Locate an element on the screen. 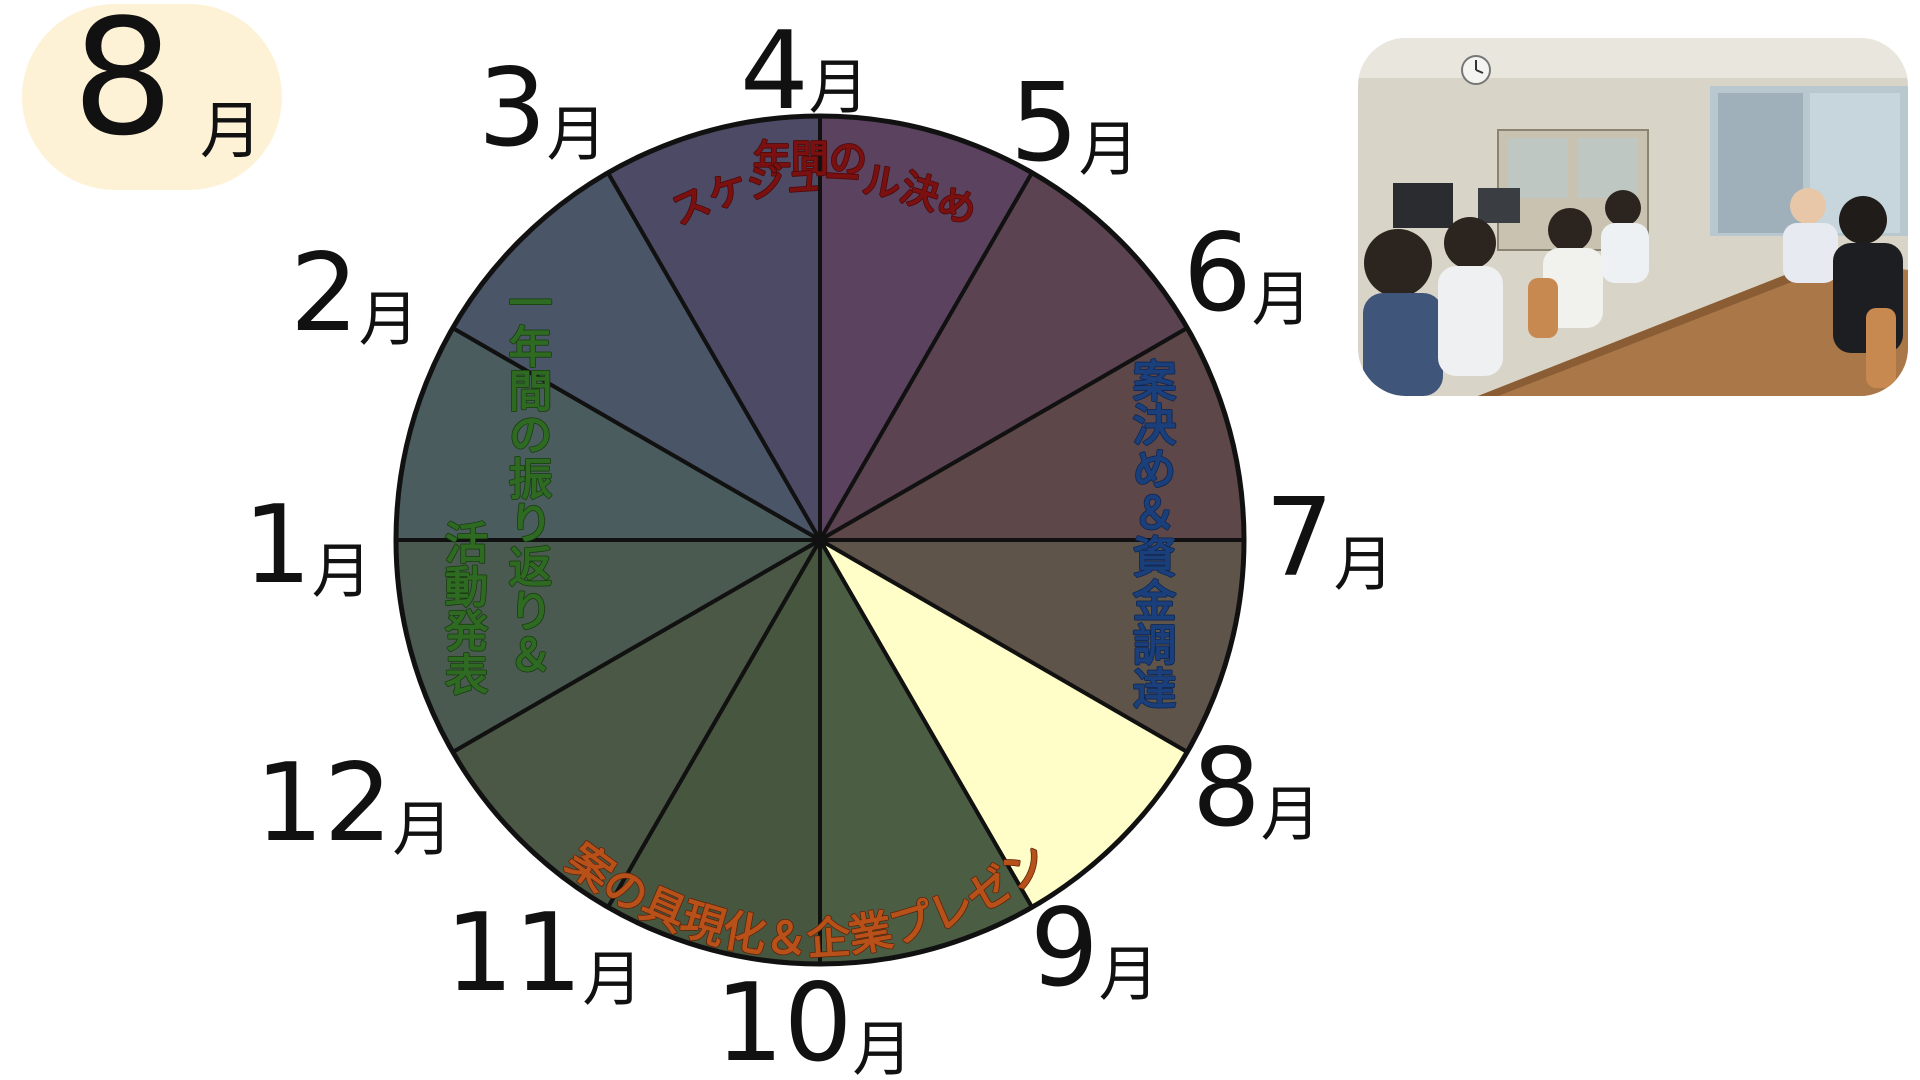 This screenshot has height=1080, width=1920. month-label-4: 4月 is located at coordinates (804, 71).